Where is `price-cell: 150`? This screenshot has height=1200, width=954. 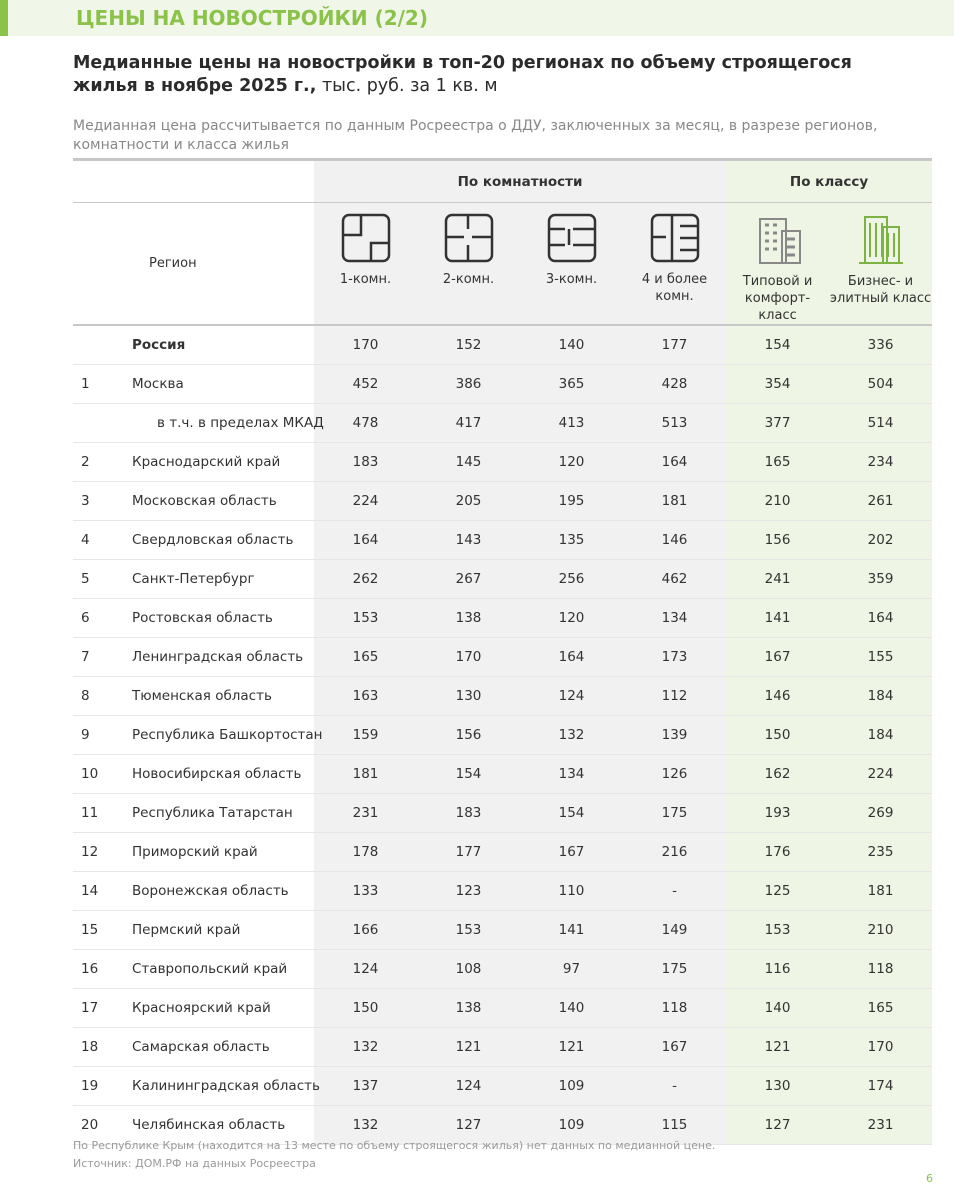 price-cell: 150 is located at coordinates (365, 1008).